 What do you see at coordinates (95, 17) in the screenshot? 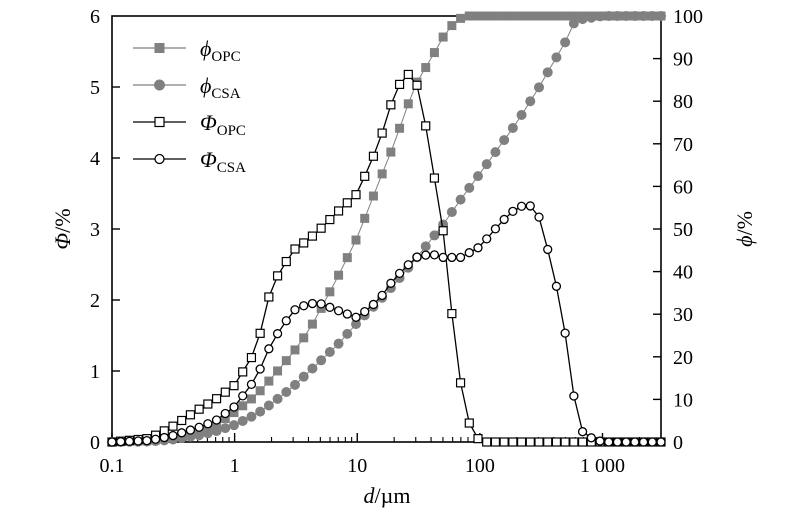
I see `y-left-tick-label: 6` at bounding box center [95, 17].